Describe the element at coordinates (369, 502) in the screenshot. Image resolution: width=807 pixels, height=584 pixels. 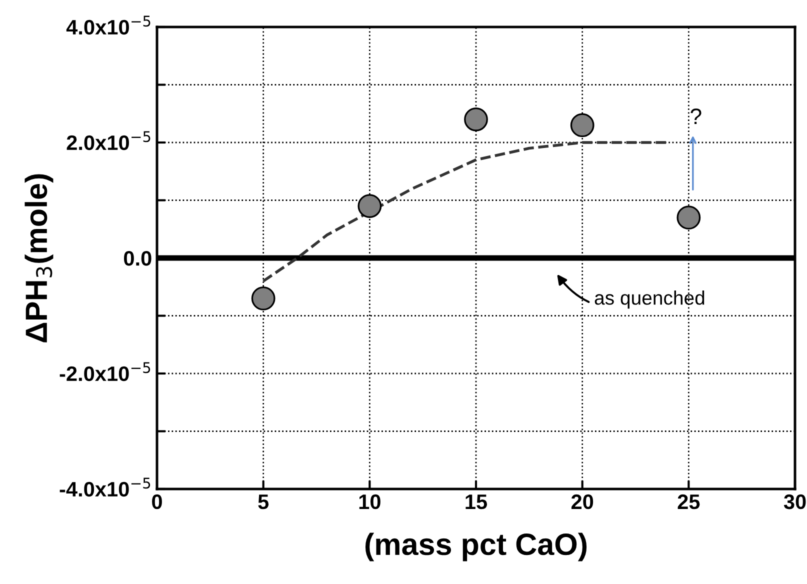
I see `x-tick-label: 10` at that location.